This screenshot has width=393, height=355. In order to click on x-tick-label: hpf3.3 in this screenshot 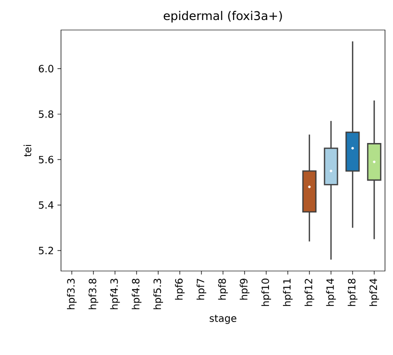, I will do `click(71, 294)`.